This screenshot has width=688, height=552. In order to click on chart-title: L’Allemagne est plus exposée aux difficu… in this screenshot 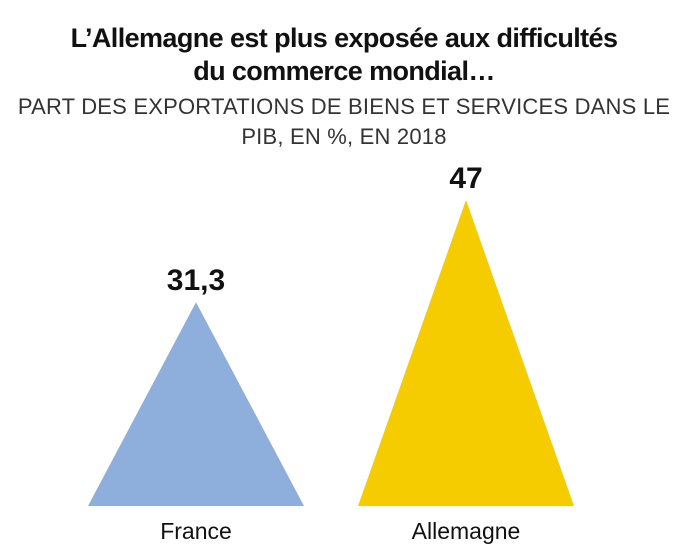, I will do `click(344, 54)`.